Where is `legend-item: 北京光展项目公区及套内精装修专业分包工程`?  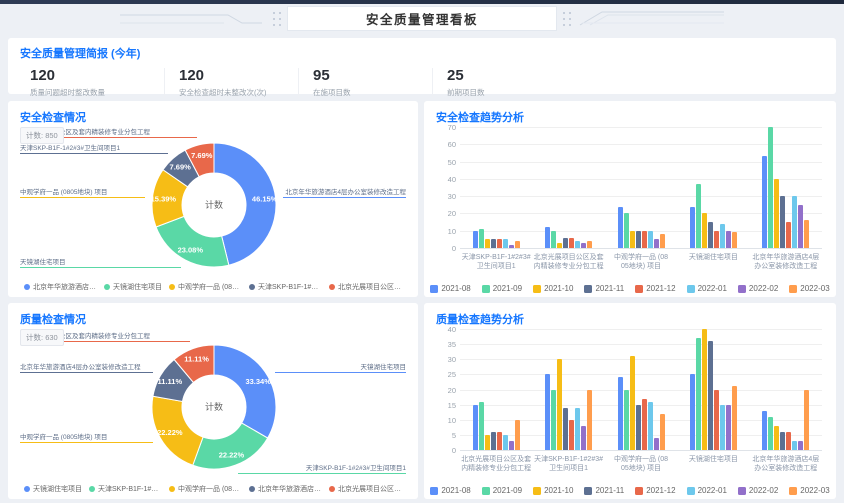 legend-item: 北京光展项目公区及套内精装修专业分包工程 is located at coordinates (365, 287).